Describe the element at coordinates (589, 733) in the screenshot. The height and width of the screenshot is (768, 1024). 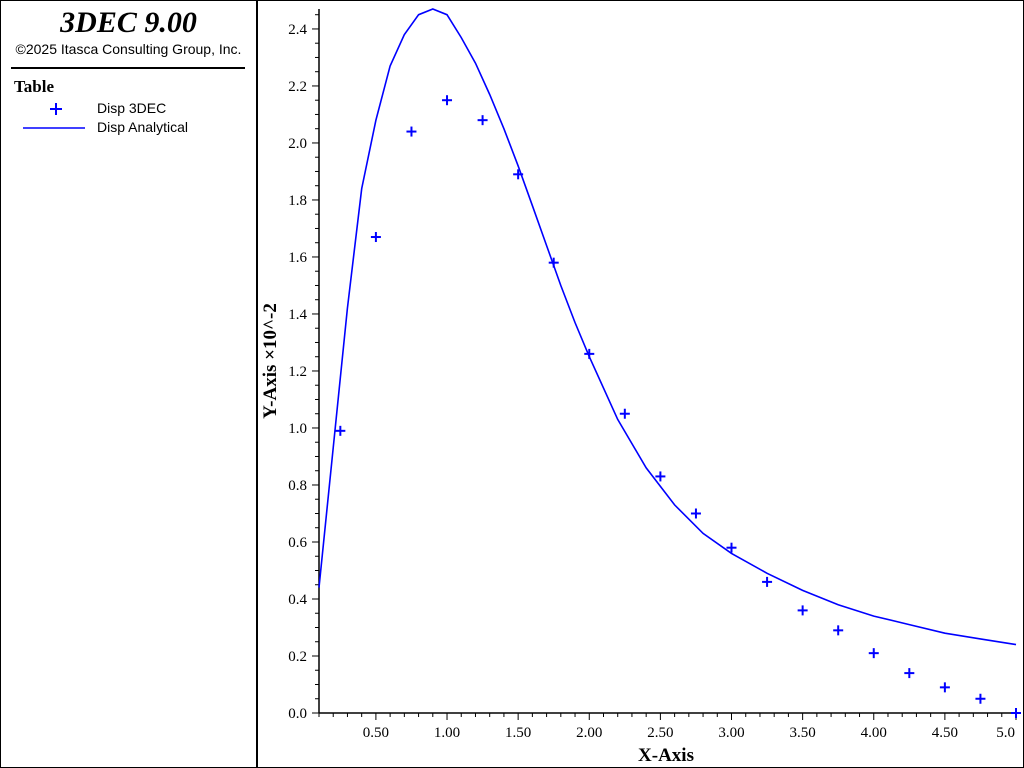
I see `x-tick-label: 2.00` at that location.